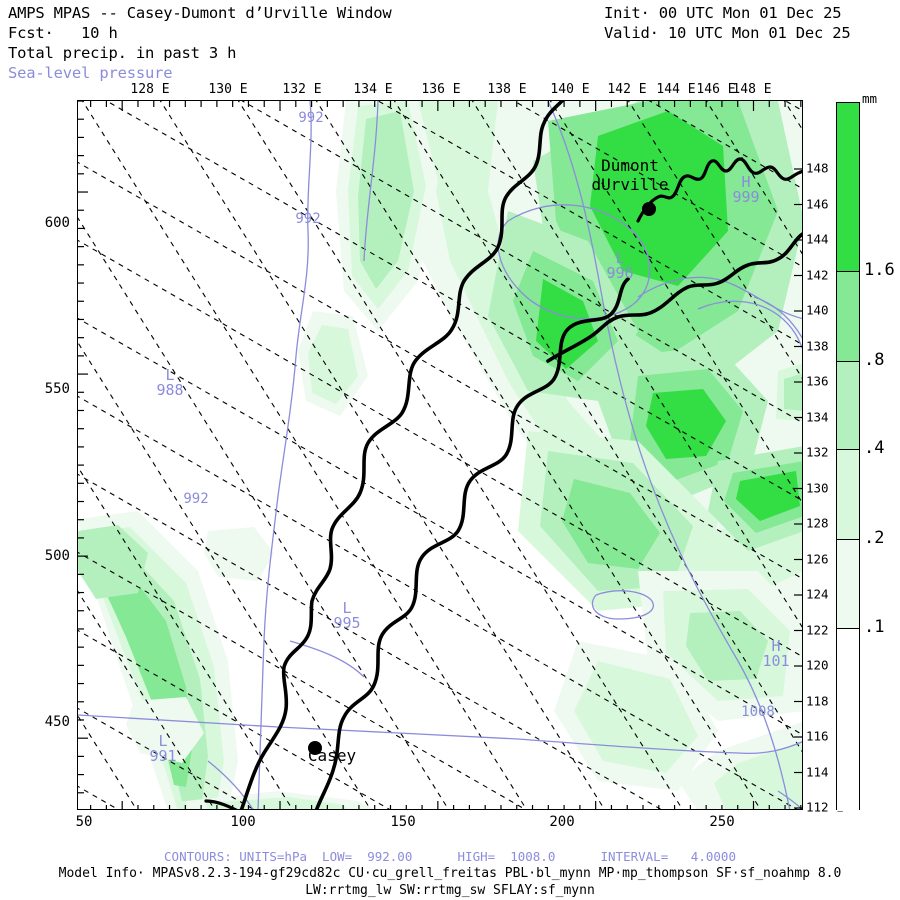  I want to click on station-marker-dumont-durville, so click(649, 209).